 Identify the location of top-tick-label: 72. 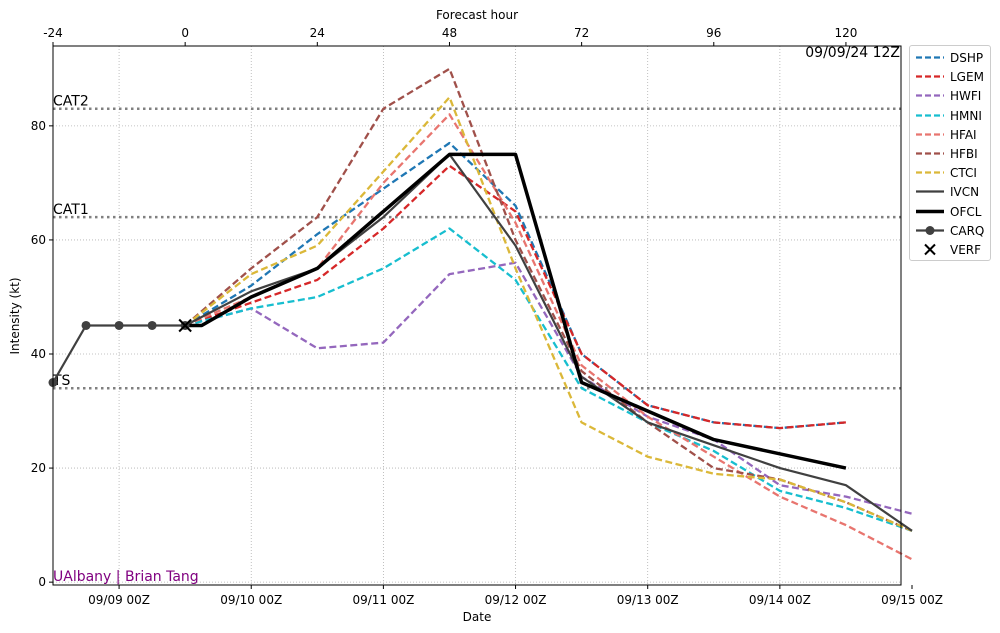
(581, 33).